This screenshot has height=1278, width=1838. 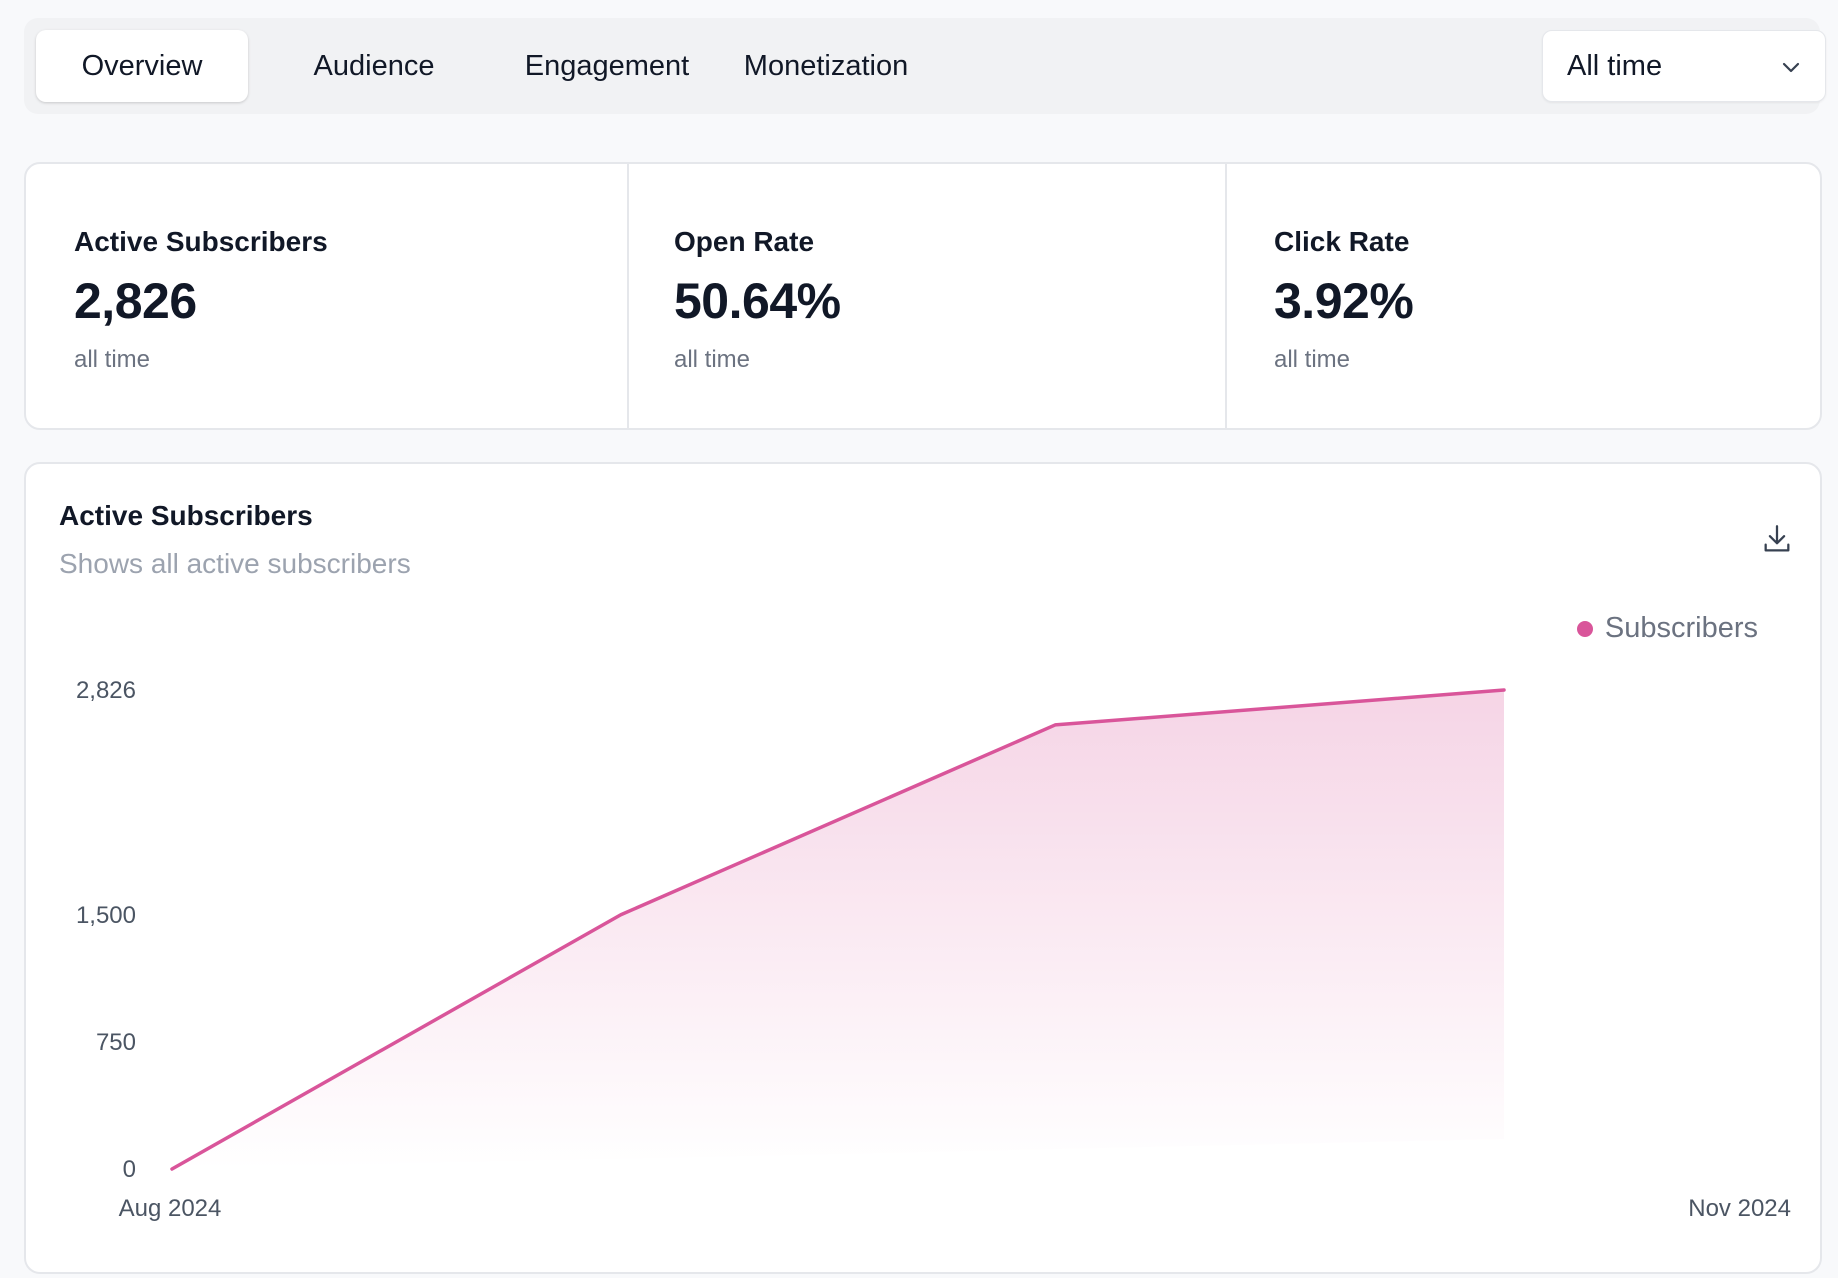 I want to click on chevron-down-icon, so click(x=1791, y=67).